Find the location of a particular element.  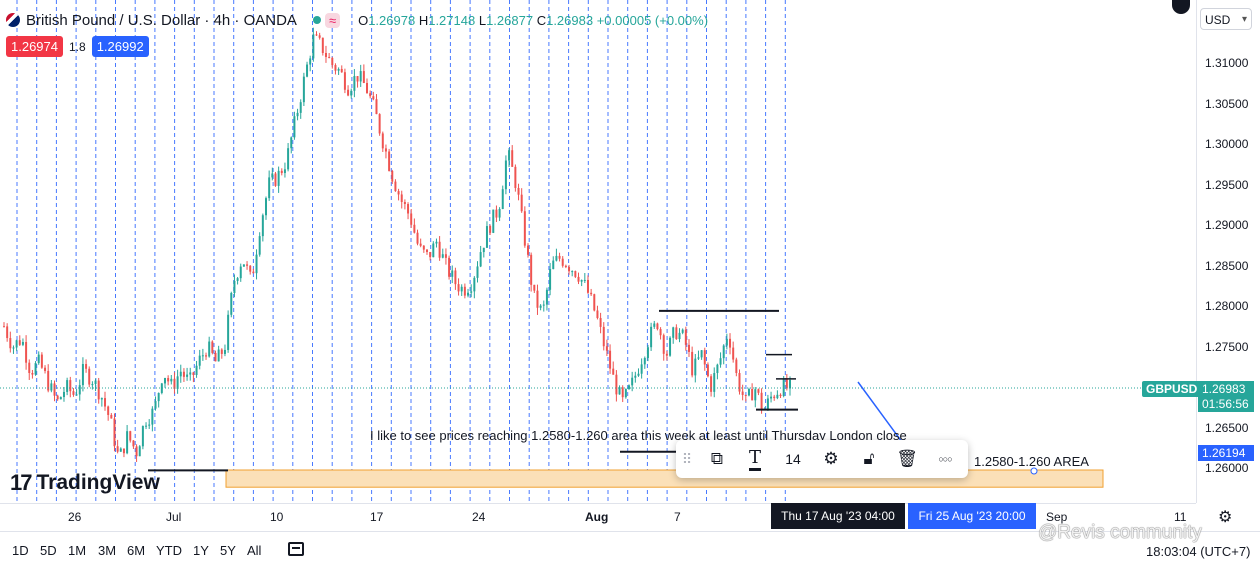

templates-icon: ⧉ is located at coordinates (717, 458).